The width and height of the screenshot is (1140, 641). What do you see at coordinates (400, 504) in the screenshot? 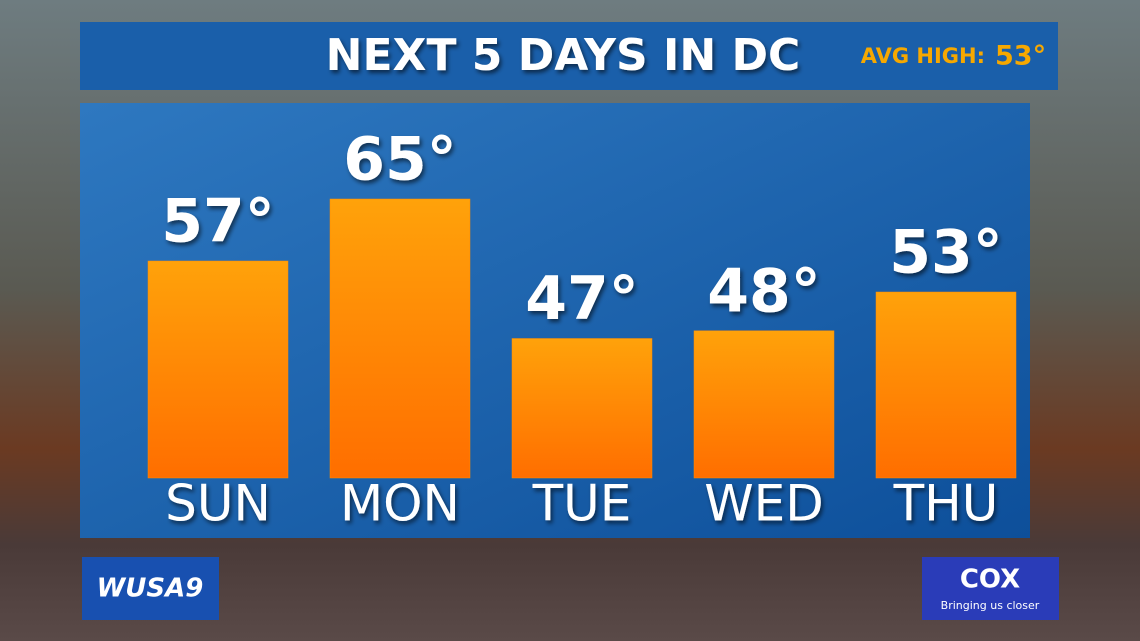
I see `x-tick-label: MON` at bounding box center [400, 504].